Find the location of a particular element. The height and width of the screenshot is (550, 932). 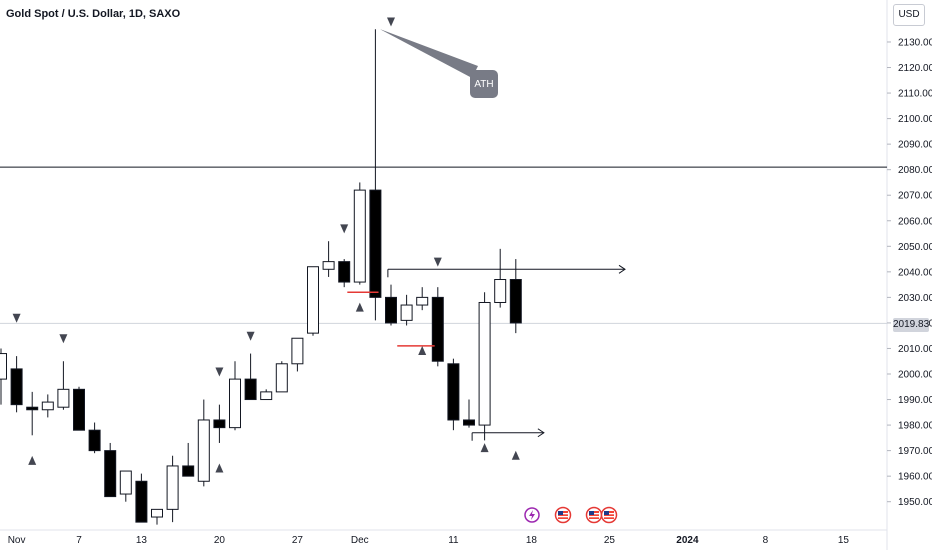

x-tick-label: 11 is located at coordinates (453, 540).